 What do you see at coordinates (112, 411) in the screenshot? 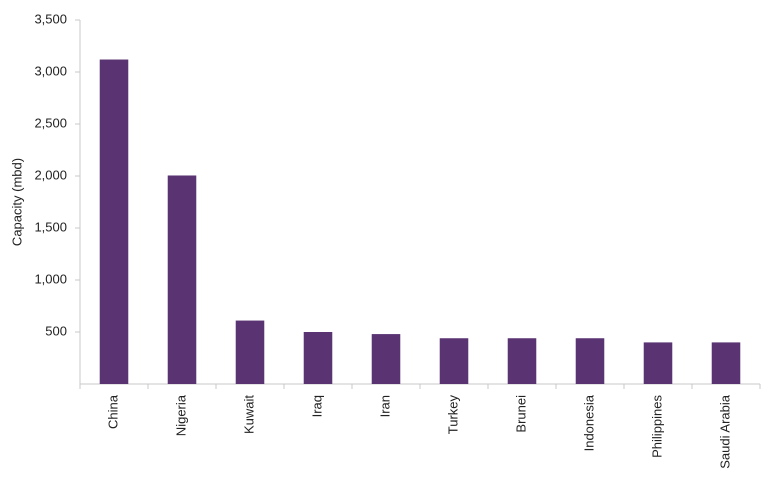
I see `x-tick-label: China` at bounding box center [112, 411].